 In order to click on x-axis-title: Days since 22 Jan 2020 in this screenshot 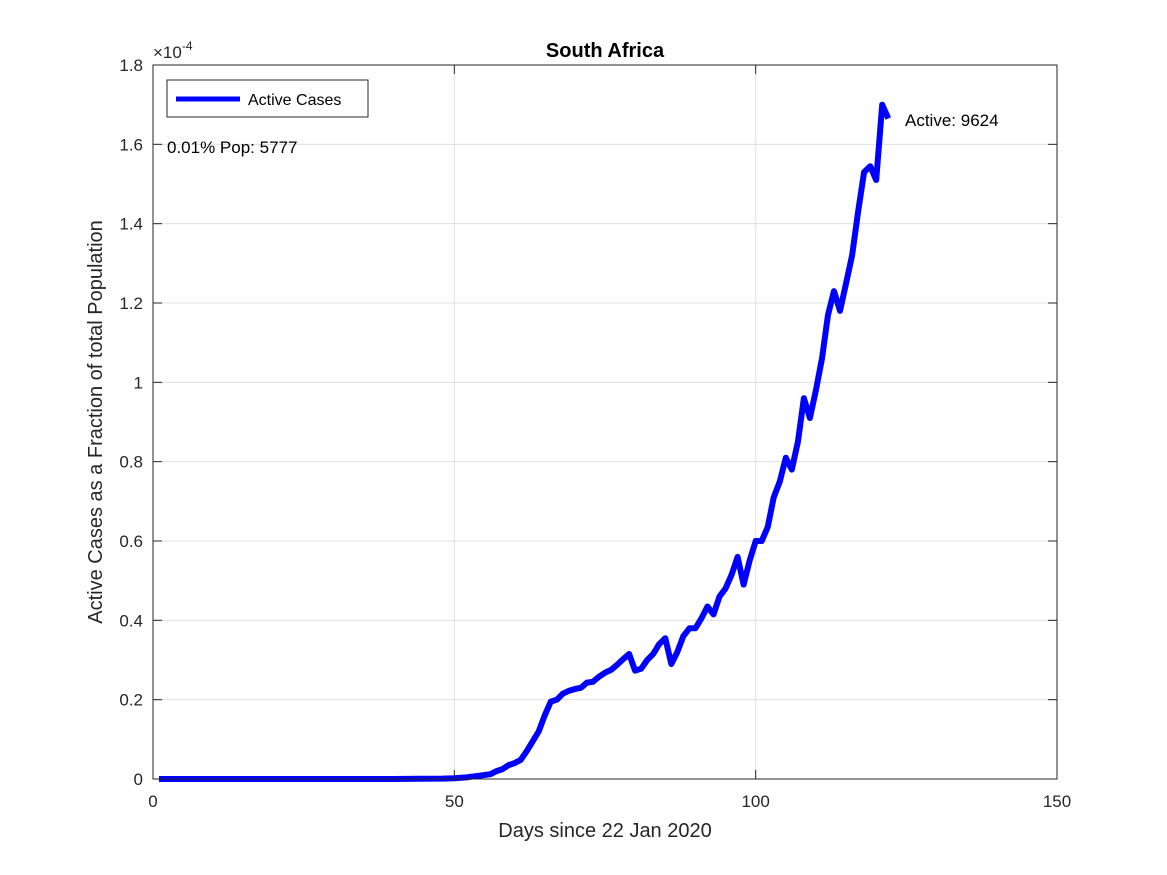, I will do `click(604, 831)`.